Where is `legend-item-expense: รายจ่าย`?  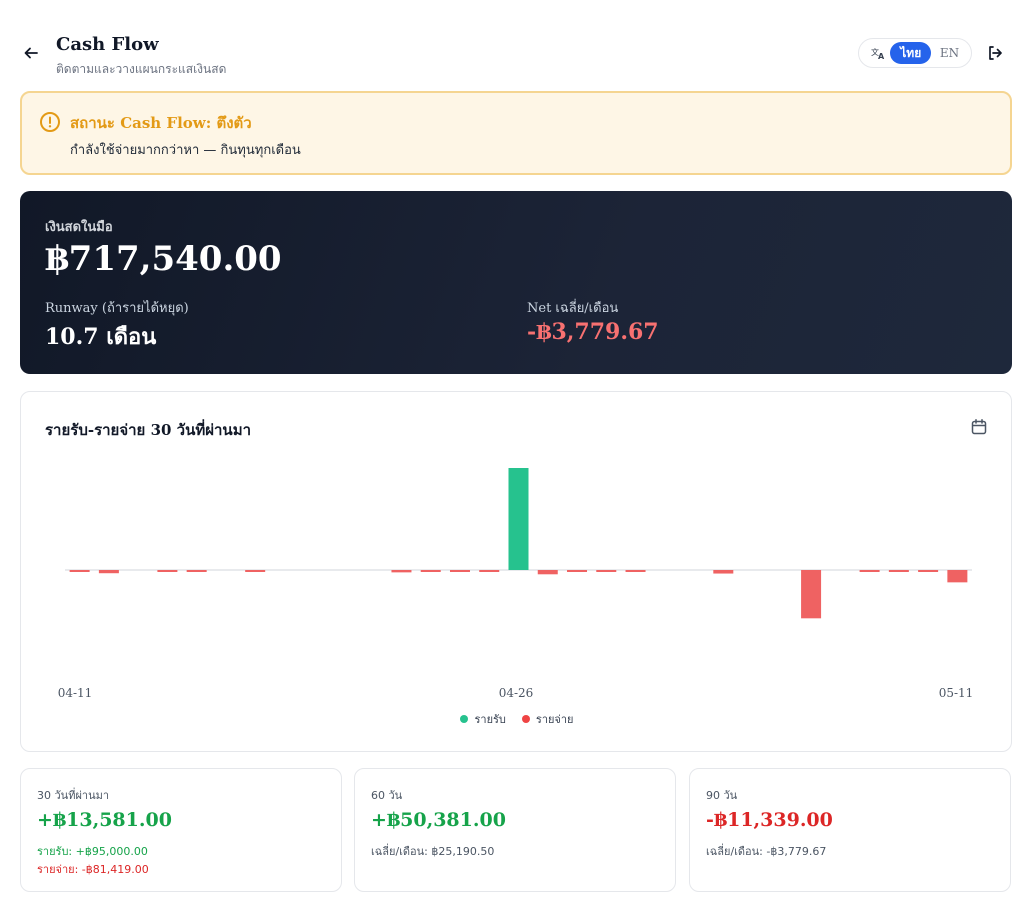
legend-item-expense: รายจ่าย is located at coordinates (547, 719).